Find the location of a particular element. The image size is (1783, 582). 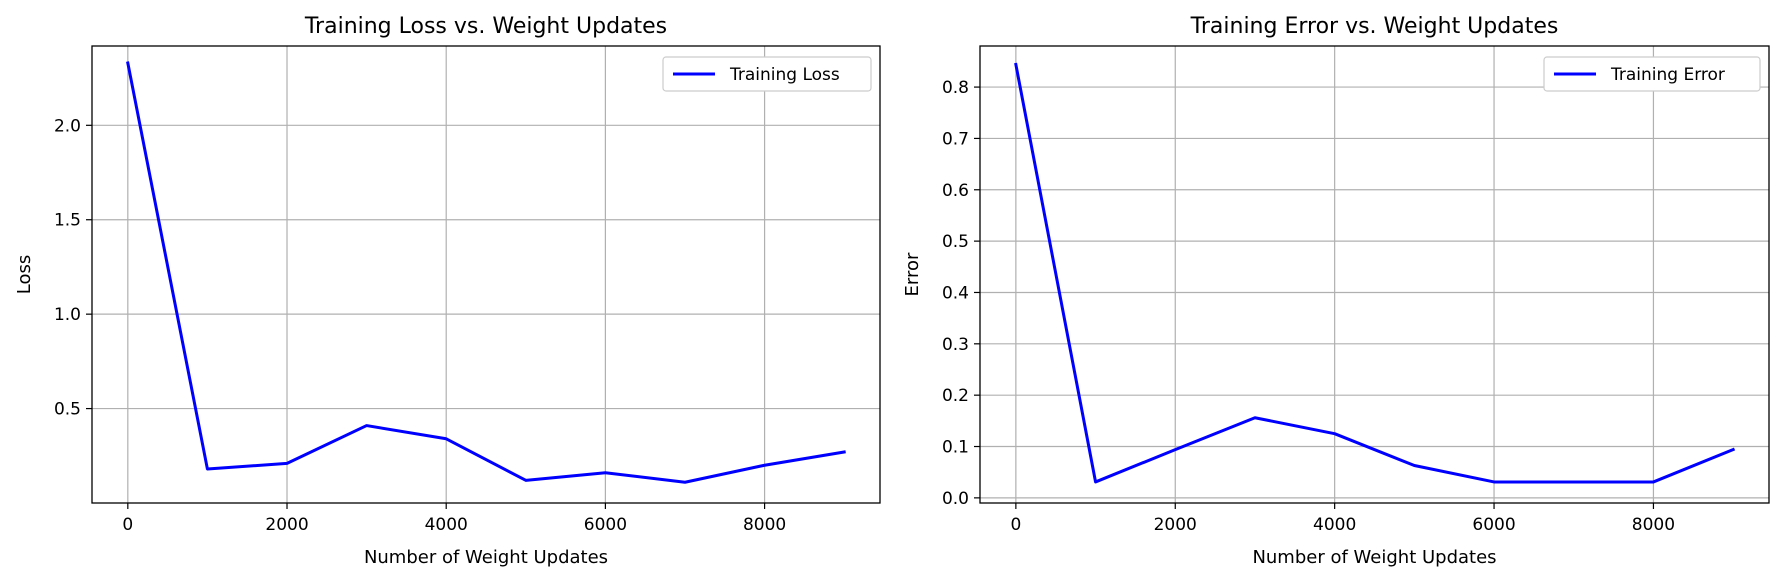

y-tick-label: 0.4 is located at coordinates (955, 293).